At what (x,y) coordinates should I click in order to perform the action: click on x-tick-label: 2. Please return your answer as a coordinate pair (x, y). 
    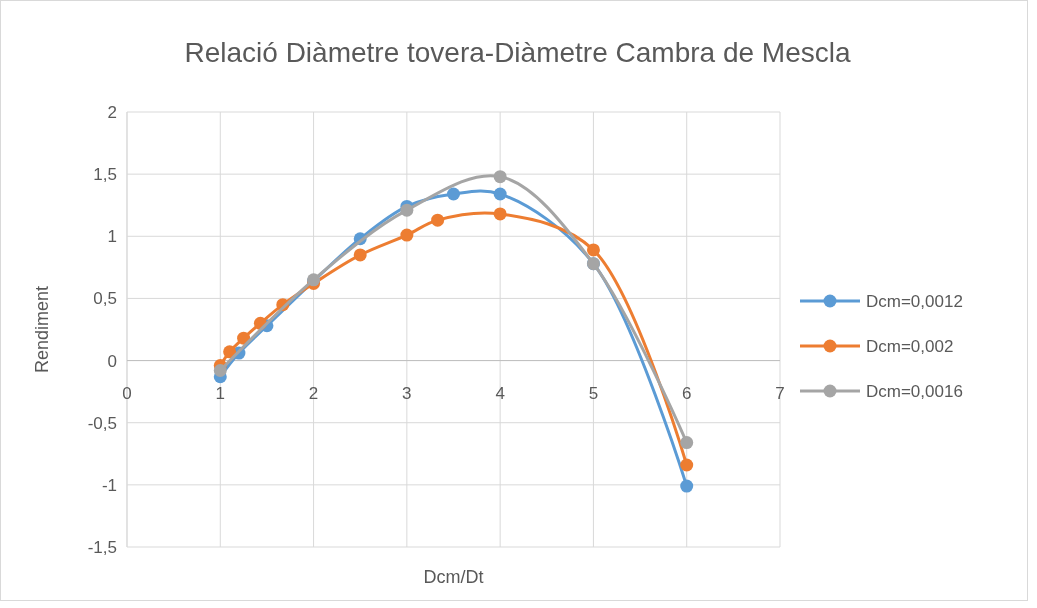
    Looking at the image, I should click on (313, 393).